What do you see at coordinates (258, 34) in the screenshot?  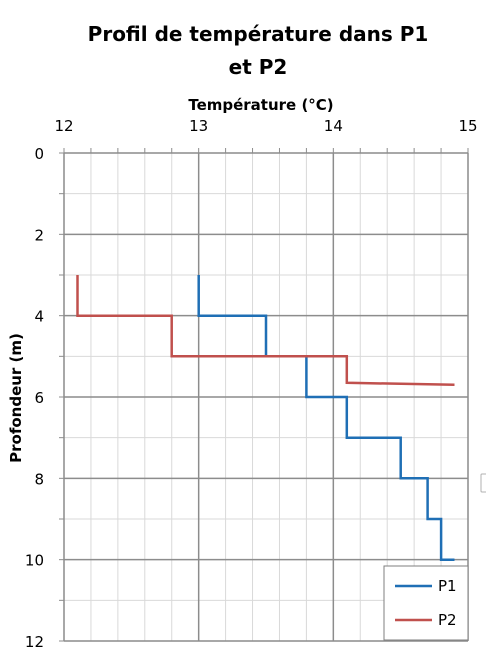 I see `chart-title-line-1: Profil de température dans P1` at bounding box center [258, 34].